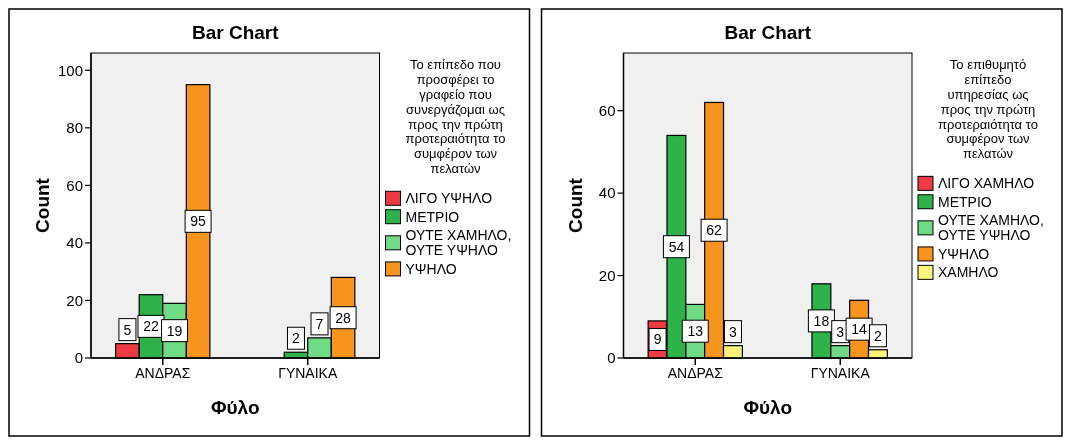 The width and height of the screenshot is (1071, 447). I want to click on data-label: 19, so click(174, 330).